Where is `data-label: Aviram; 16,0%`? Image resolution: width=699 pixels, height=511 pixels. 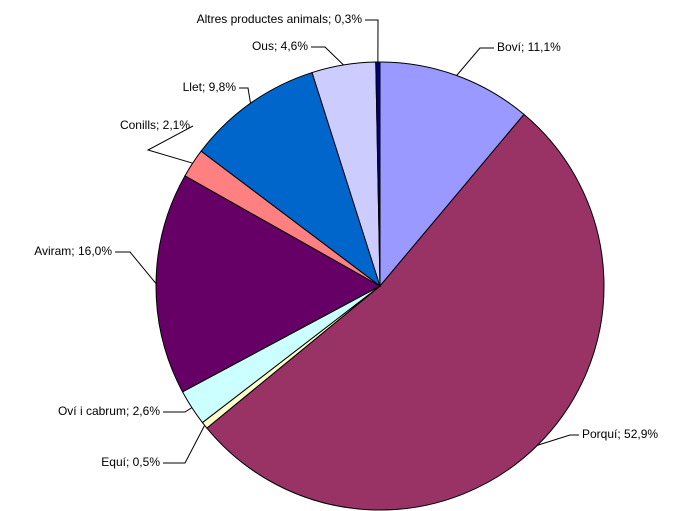 data-label: Aviram; 16,0% is located at coordinates (73, 251).